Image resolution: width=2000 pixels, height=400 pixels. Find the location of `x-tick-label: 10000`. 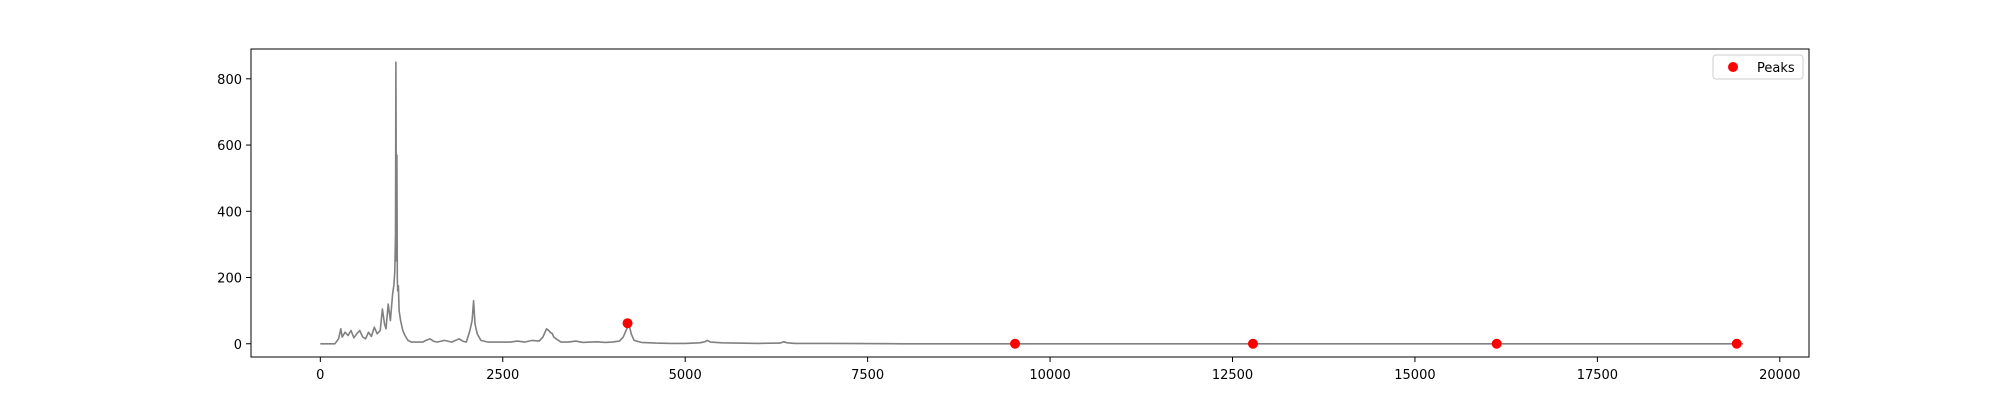

x-tick-label: 10000 is located at coordinates (1049, 375).